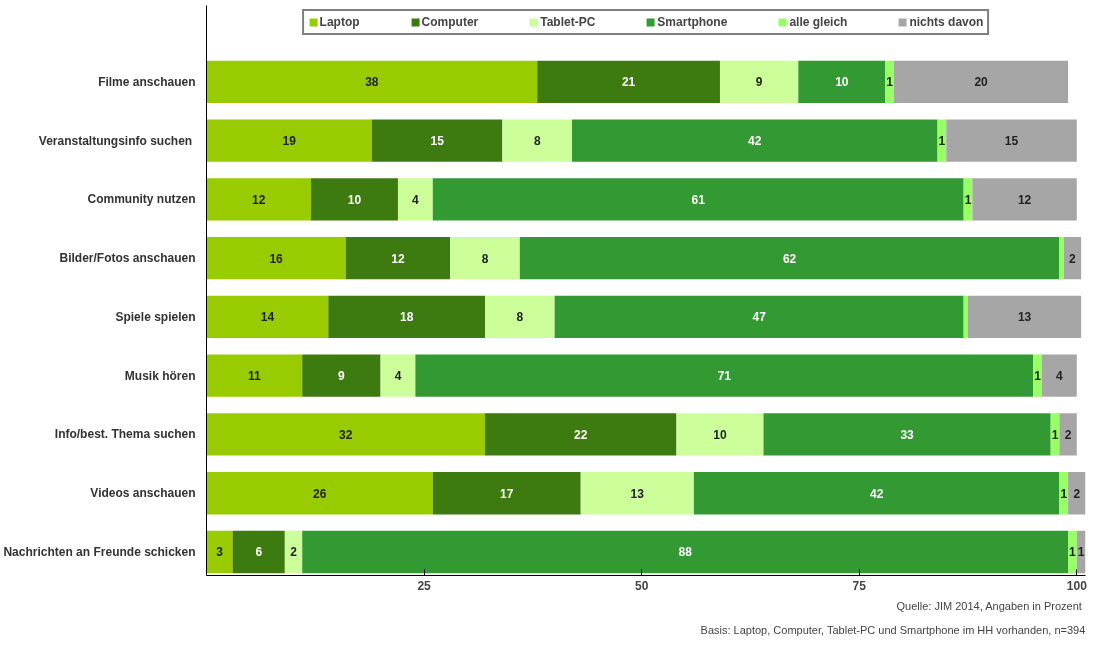 The width and height of the screenshot is (1101, 647). I want to click on y-tick-label: Nachrichten an Freunde schicken, so click(99, 551).